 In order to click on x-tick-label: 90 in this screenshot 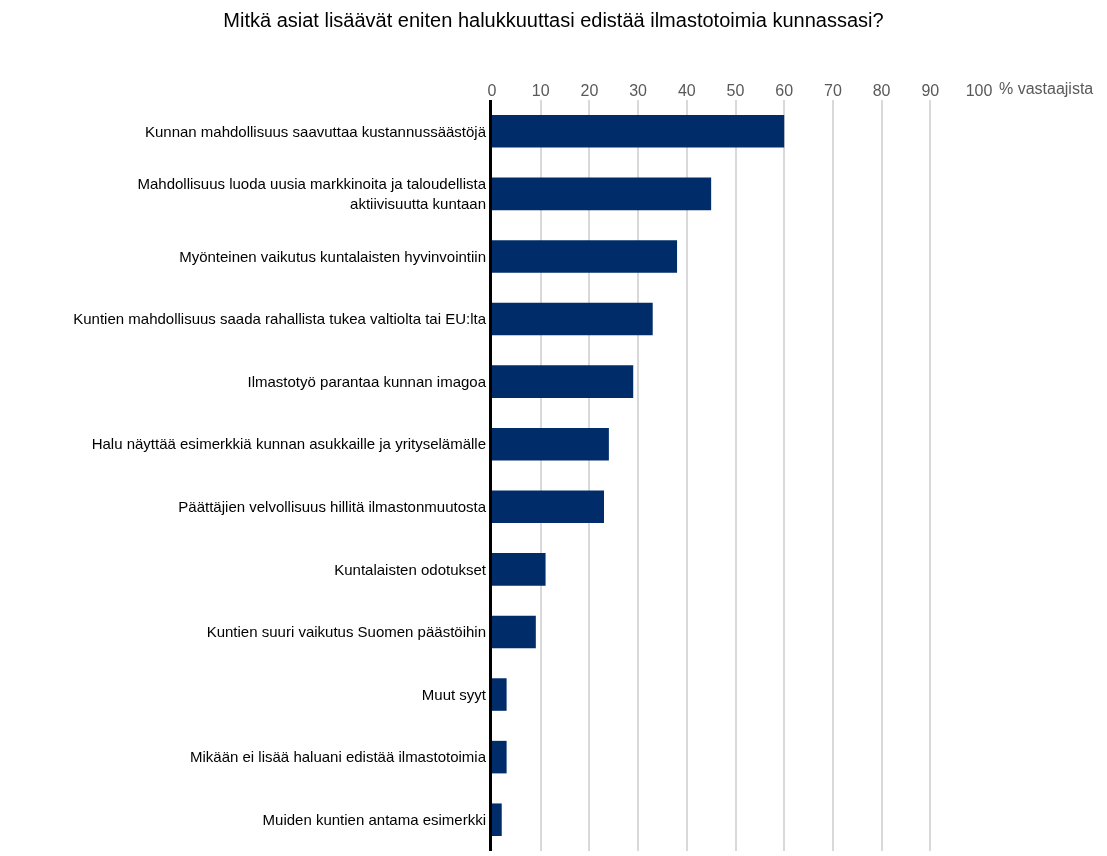, I will do `click(930, 90)`.